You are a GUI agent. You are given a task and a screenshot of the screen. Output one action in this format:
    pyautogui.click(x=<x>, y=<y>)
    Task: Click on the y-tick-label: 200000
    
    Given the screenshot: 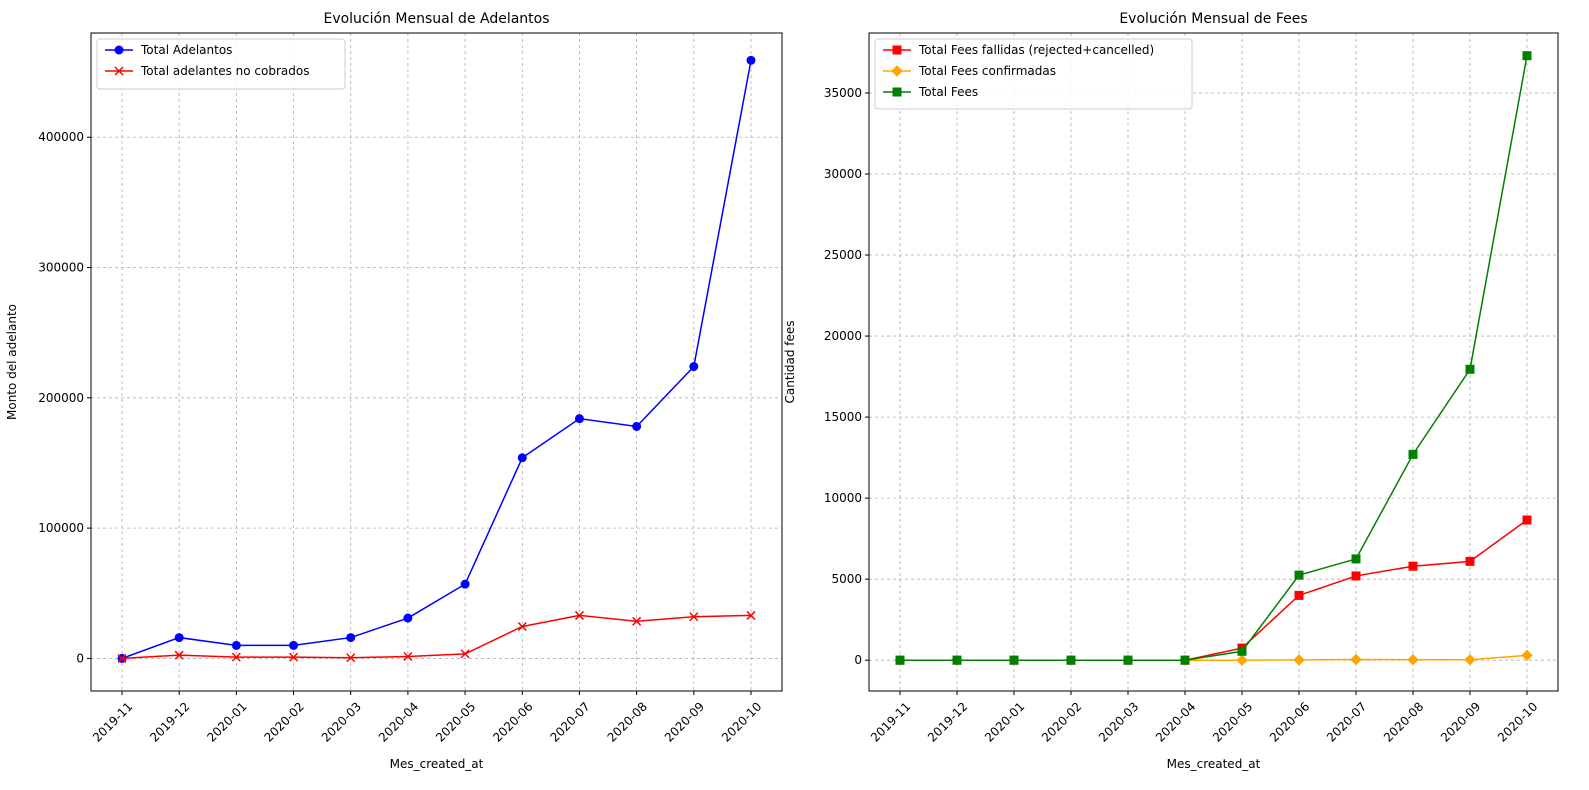 What is the action you would take?
    pyautogui.click(x=61, y=398)
    